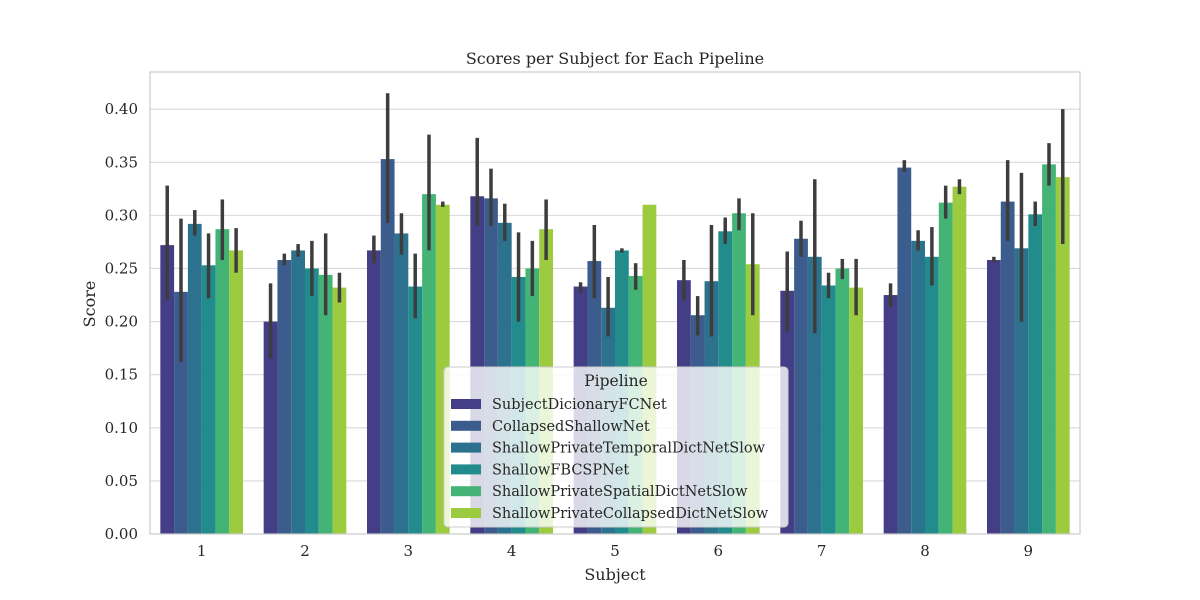  What do you see at coordinates (121, 268) in the screenshot?
I see `y-tick-label: 0.25` at bounding box center [121, 268].